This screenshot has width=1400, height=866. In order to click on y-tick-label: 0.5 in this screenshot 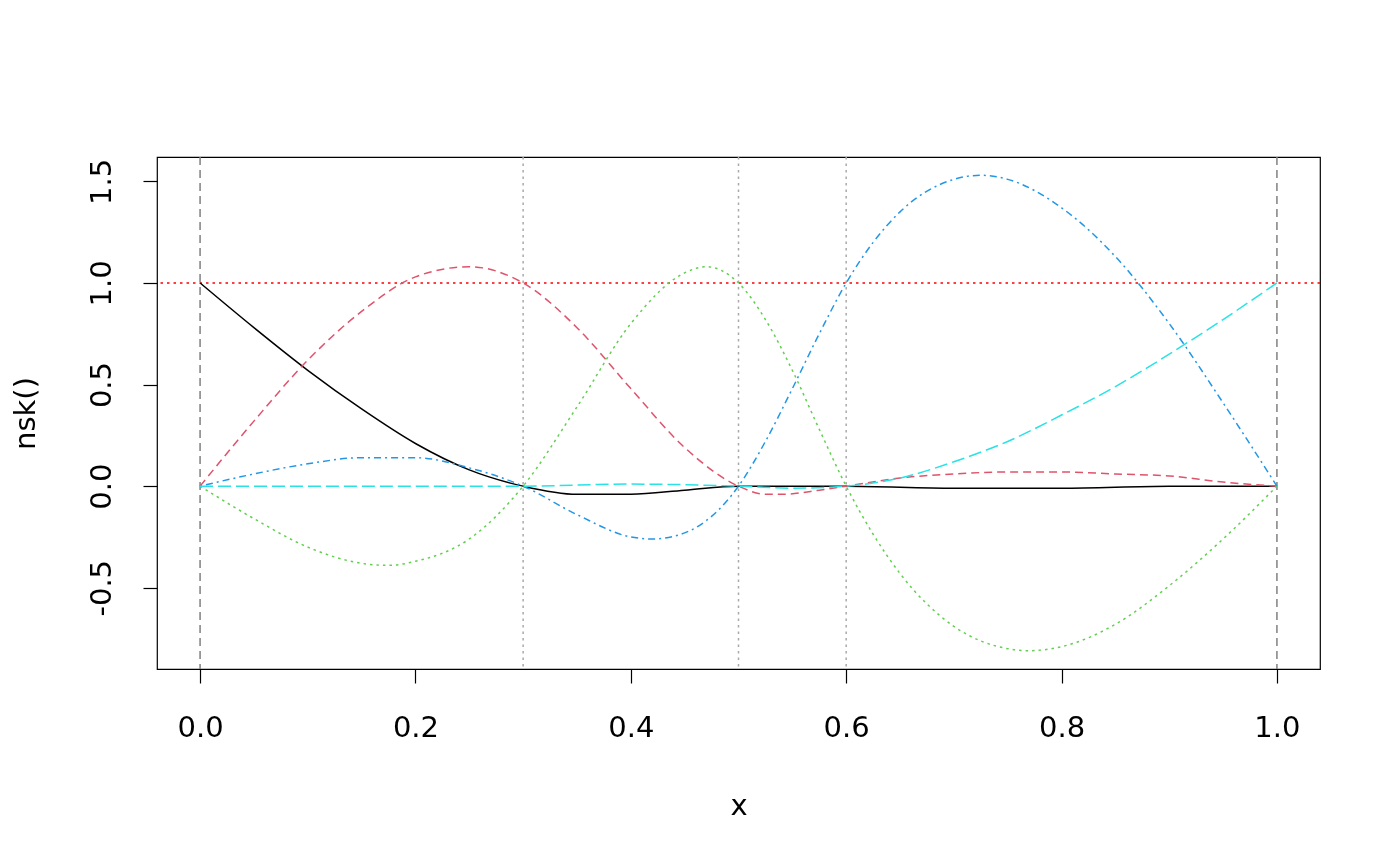, I will do `click(100, 385)`.